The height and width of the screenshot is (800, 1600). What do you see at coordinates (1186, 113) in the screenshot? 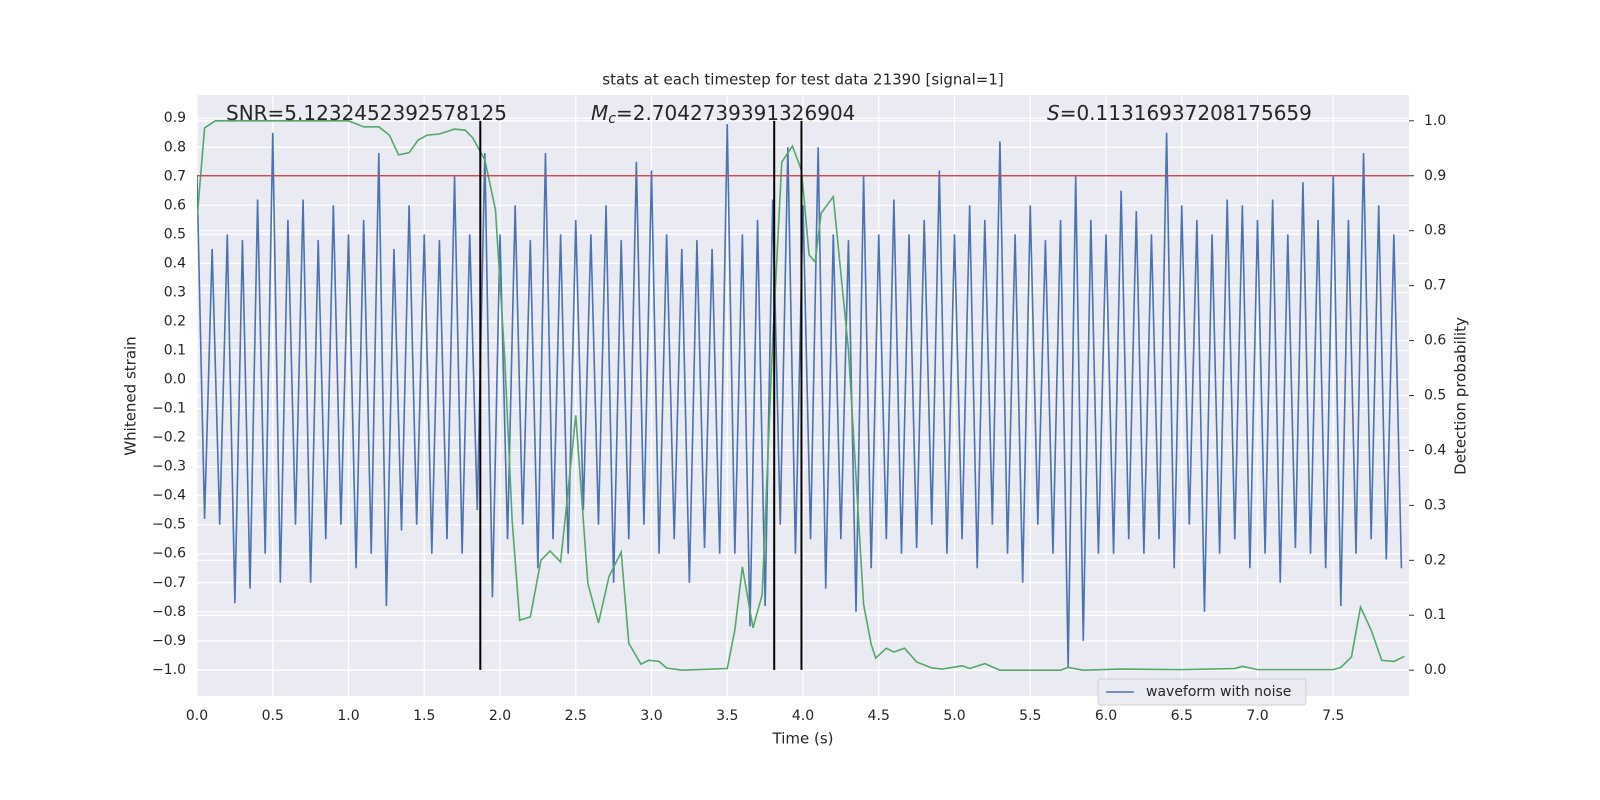
I see `annotation-text: =0.11316937208175659` at bounding box center [1186, 113].